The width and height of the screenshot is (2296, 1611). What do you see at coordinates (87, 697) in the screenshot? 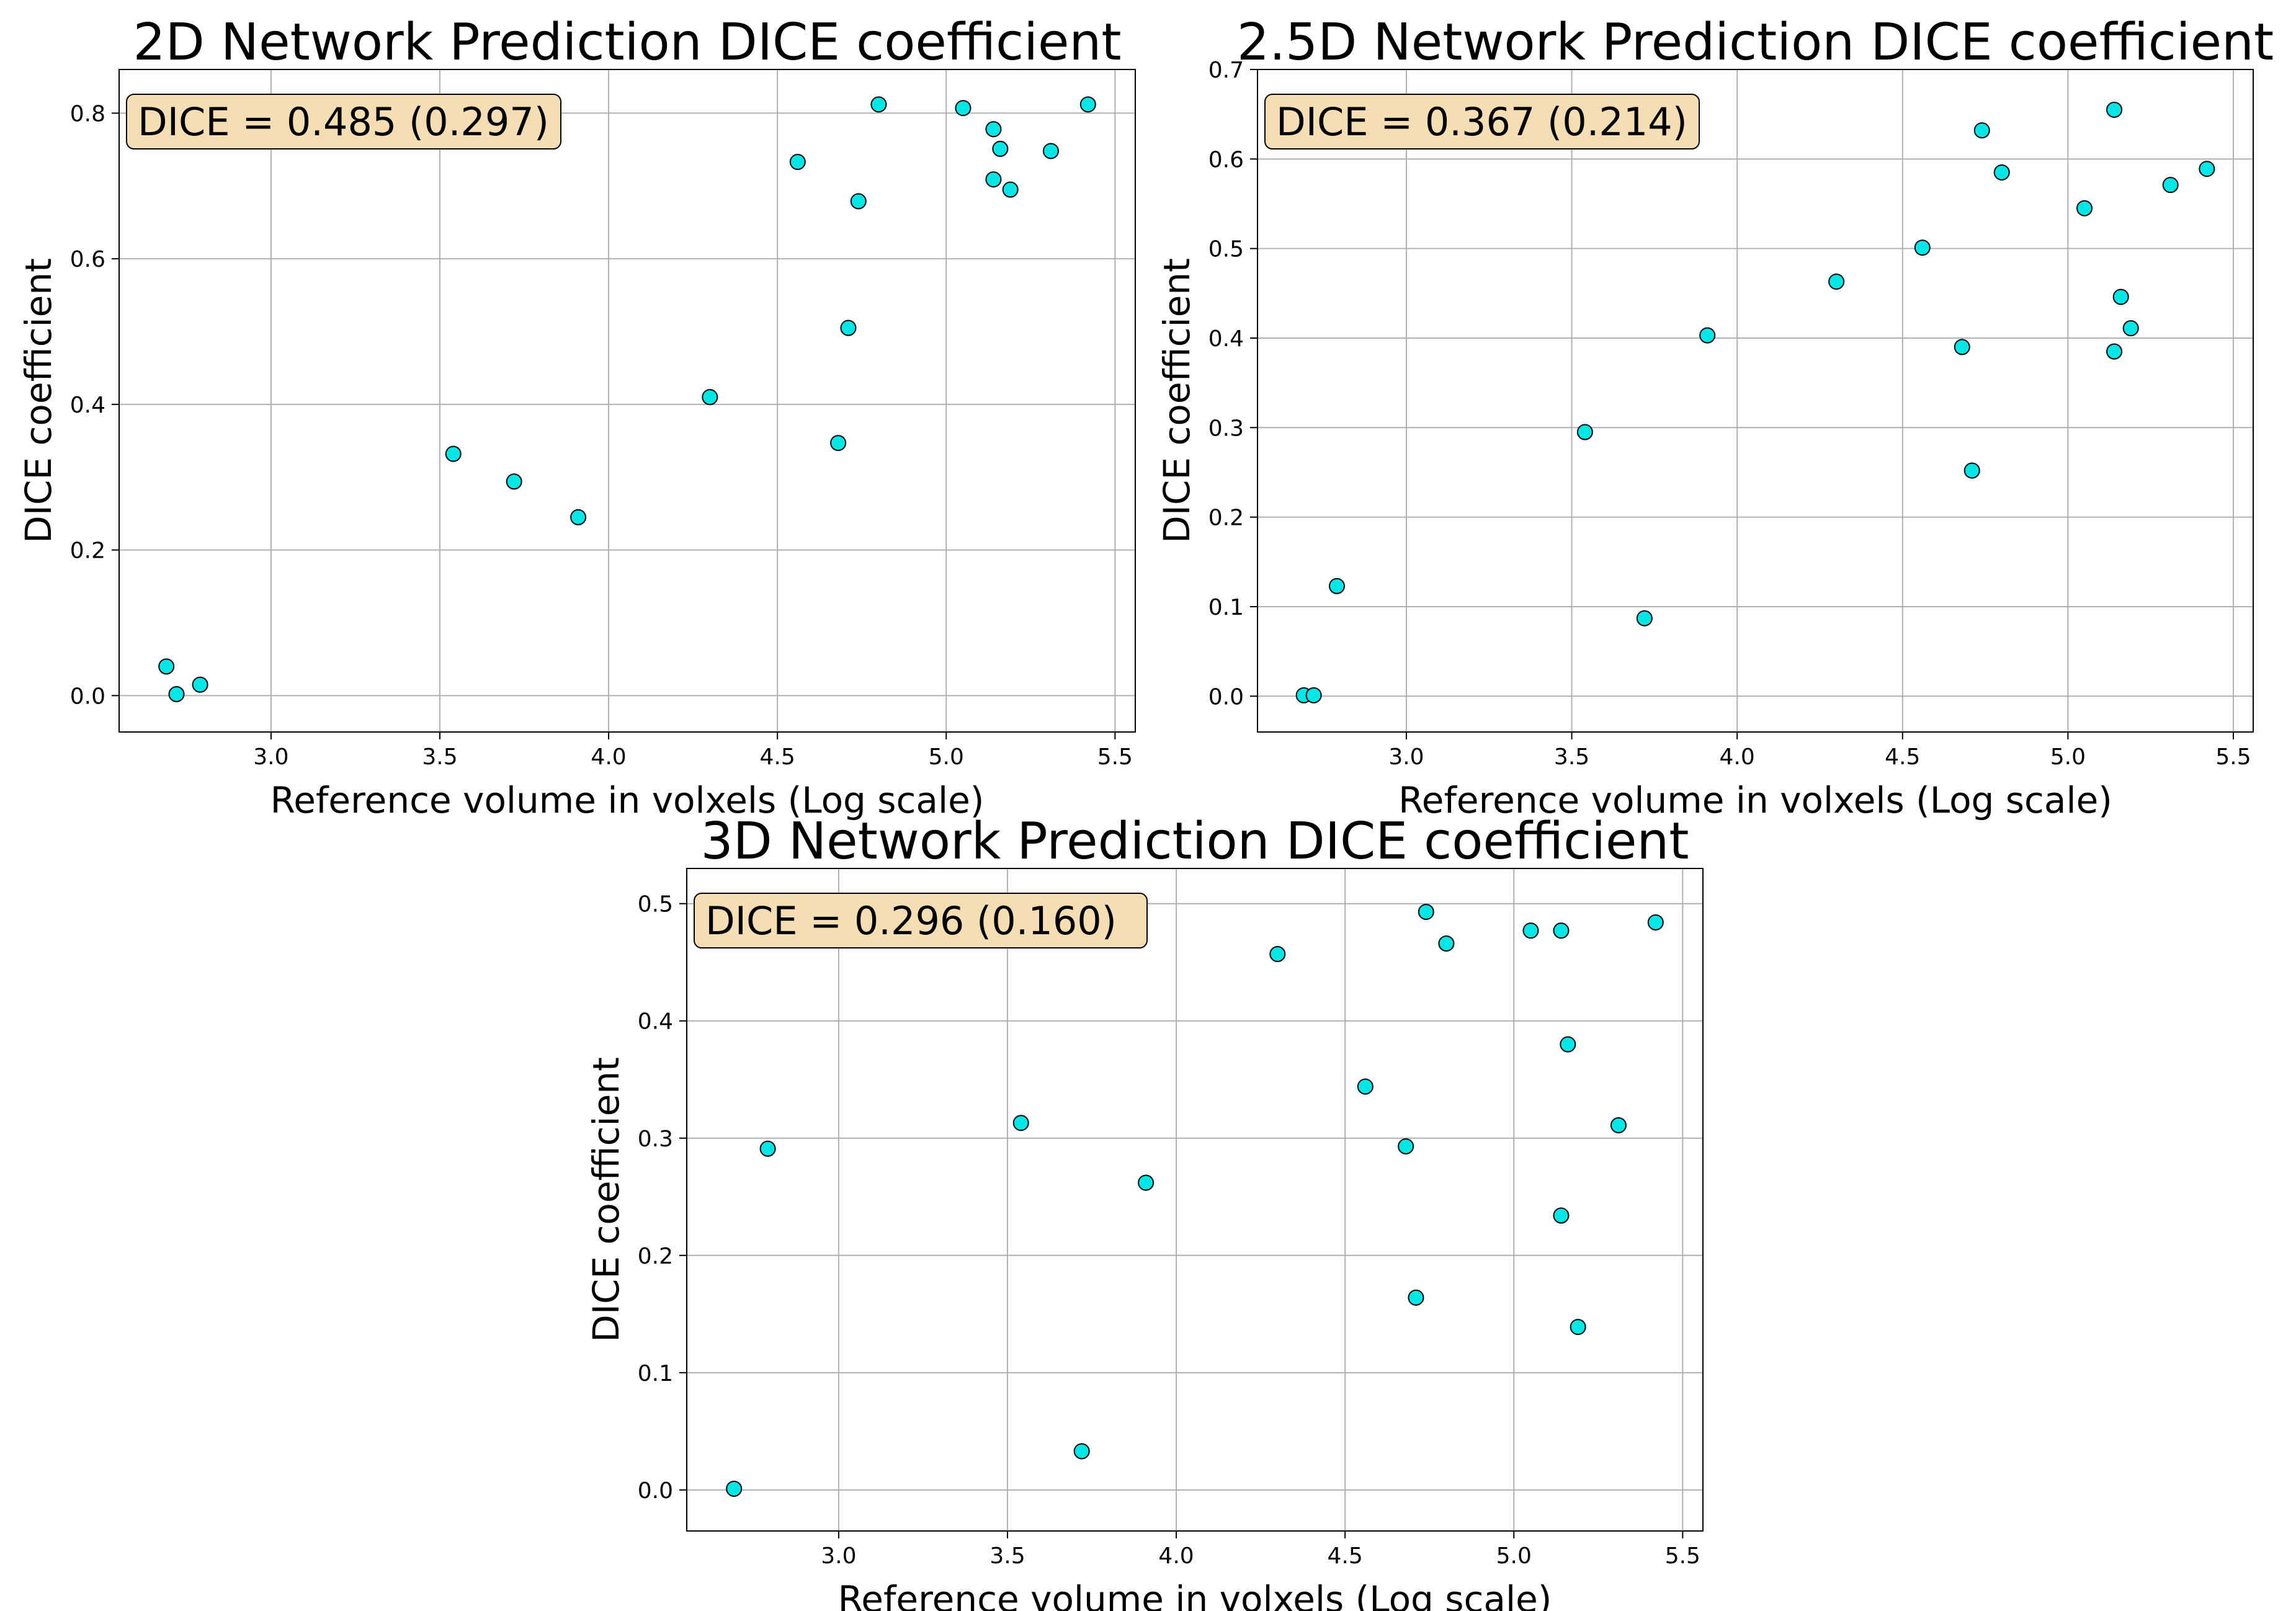
I see `y-tick-label: 0.0` at bounding box center [87, 697].